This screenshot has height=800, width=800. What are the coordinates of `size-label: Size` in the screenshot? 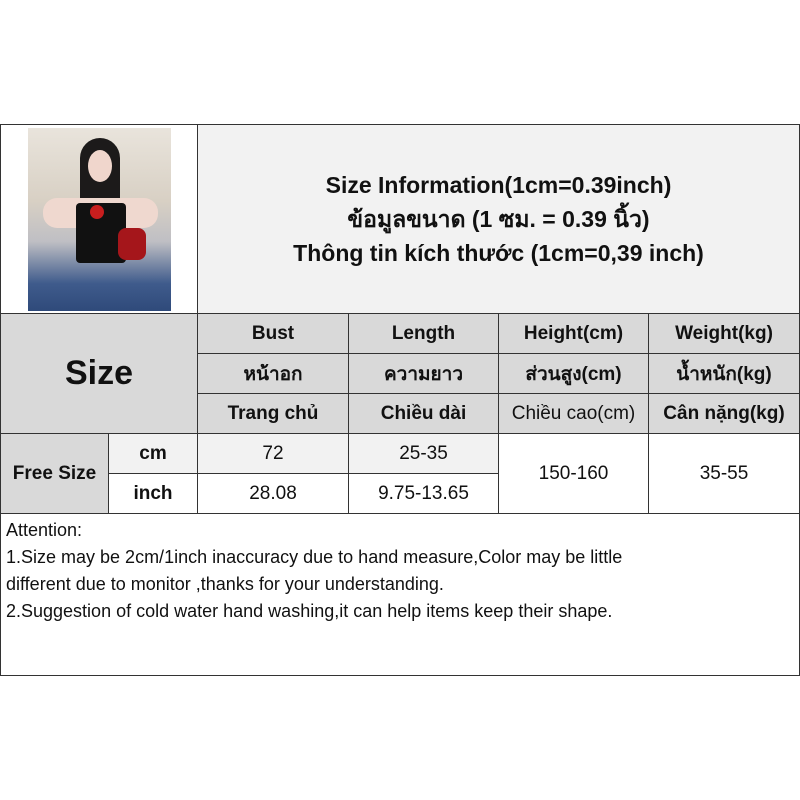 It's located at (99, 373).